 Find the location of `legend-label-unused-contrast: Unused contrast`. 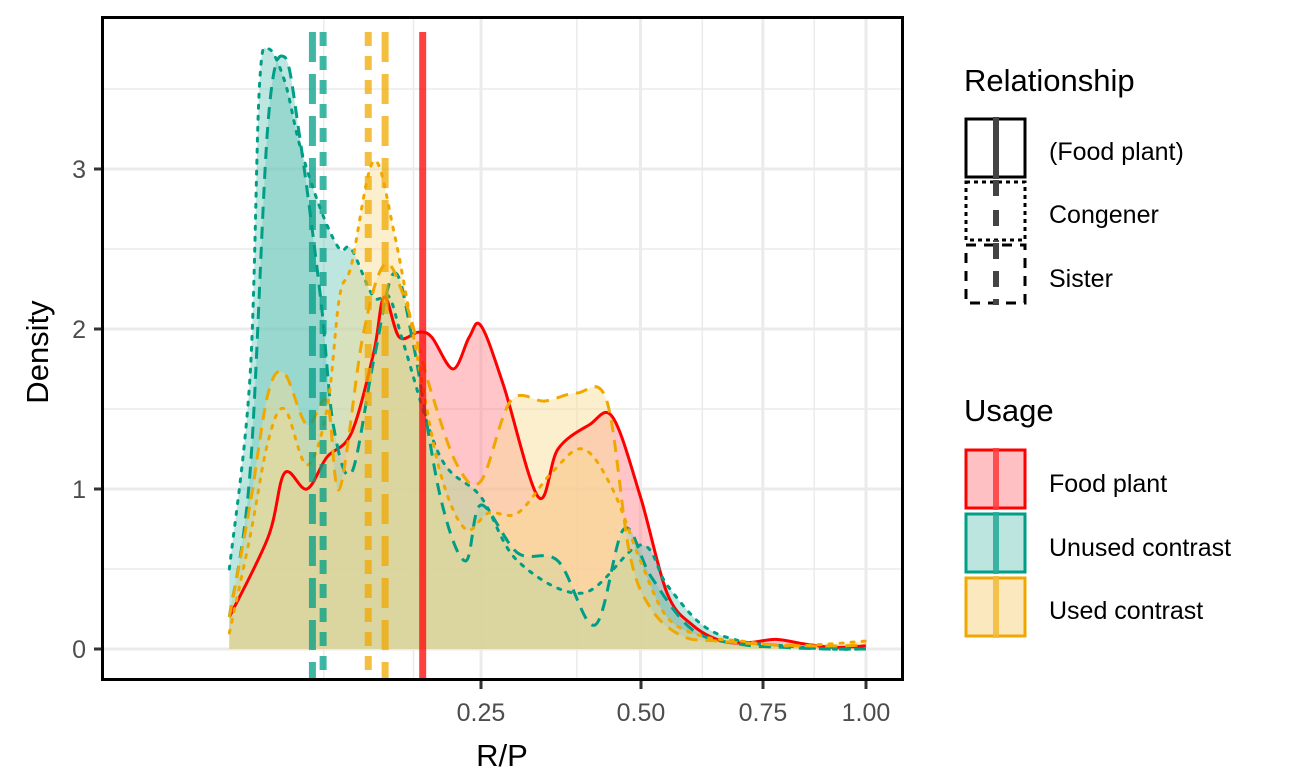

legend-label-unused-contrast: Unused contrast is located at coordinates (1140, 548).